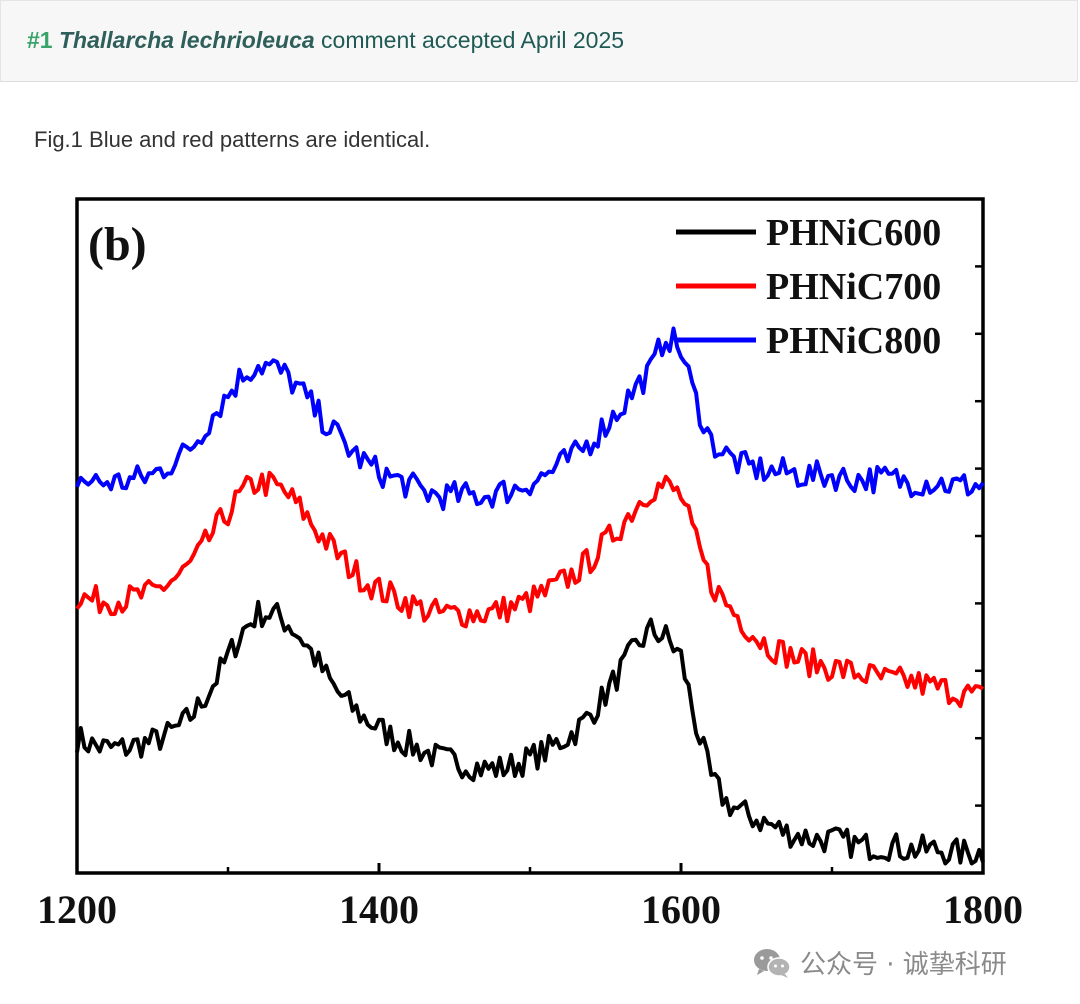  What do you see at coordinates (772, 963) in the screenshot?
I see `wechat-icon` at bounding box center [772, 963].